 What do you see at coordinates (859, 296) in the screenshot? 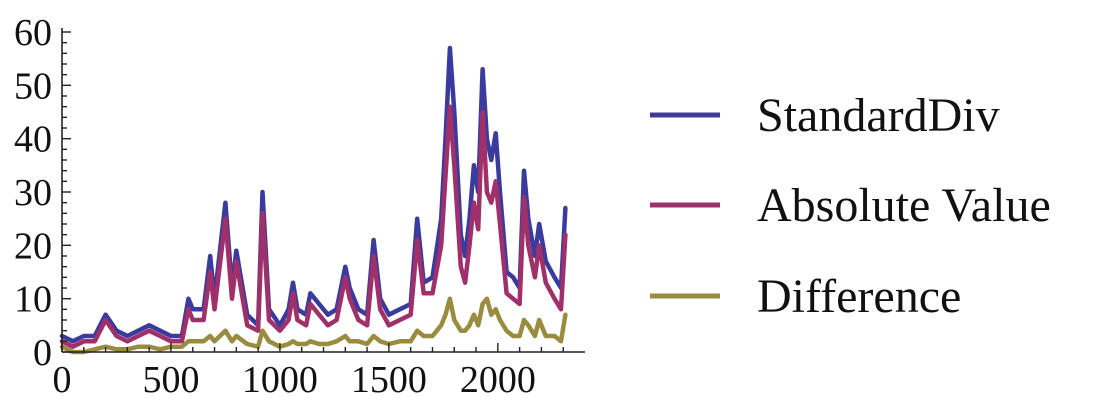
I see `legend-label-2: Difference` at bounding box center [859, 296].